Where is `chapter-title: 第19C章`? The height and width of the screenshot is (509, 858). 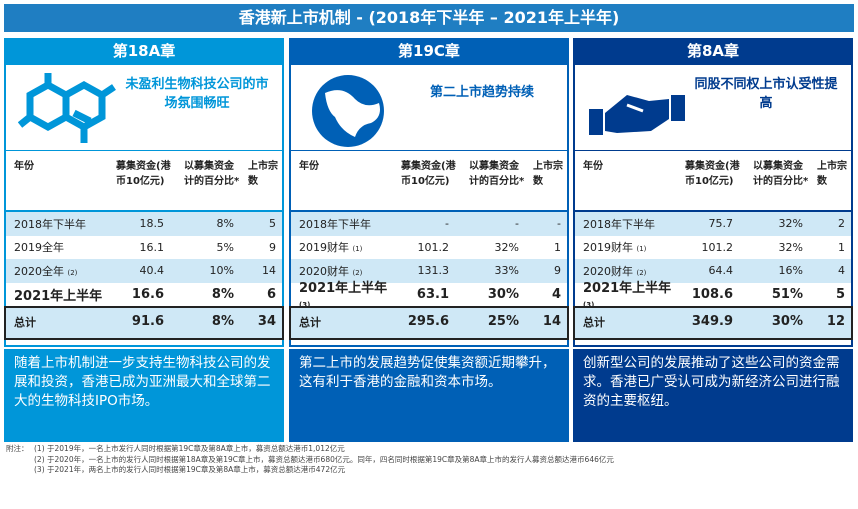 chapter-title: 第19C章 is located at coordinates (429, 51).